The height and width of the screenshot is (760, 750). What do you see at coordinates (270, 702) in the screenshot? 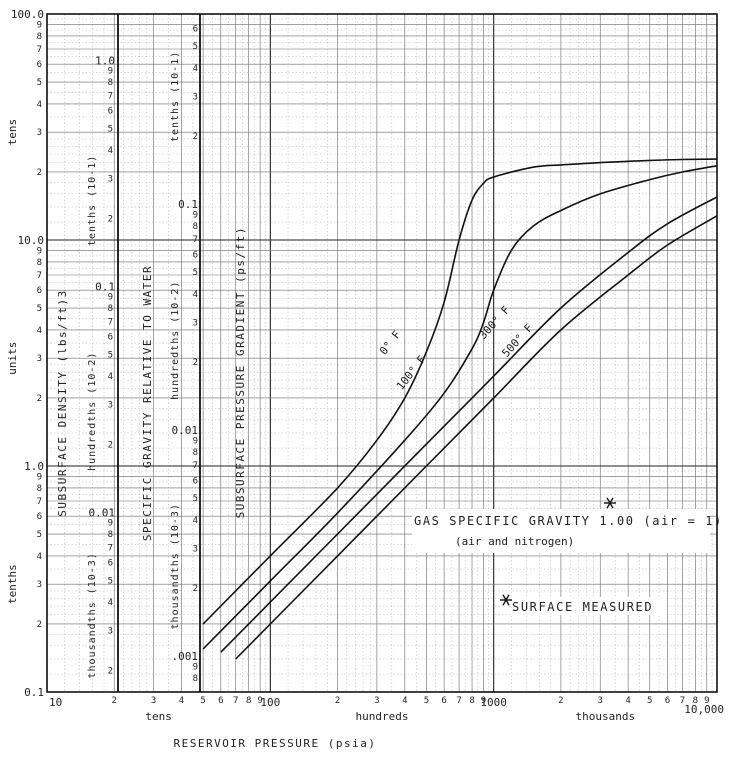
I see `x-tick-label: 100` at bounding box center [270, 702].